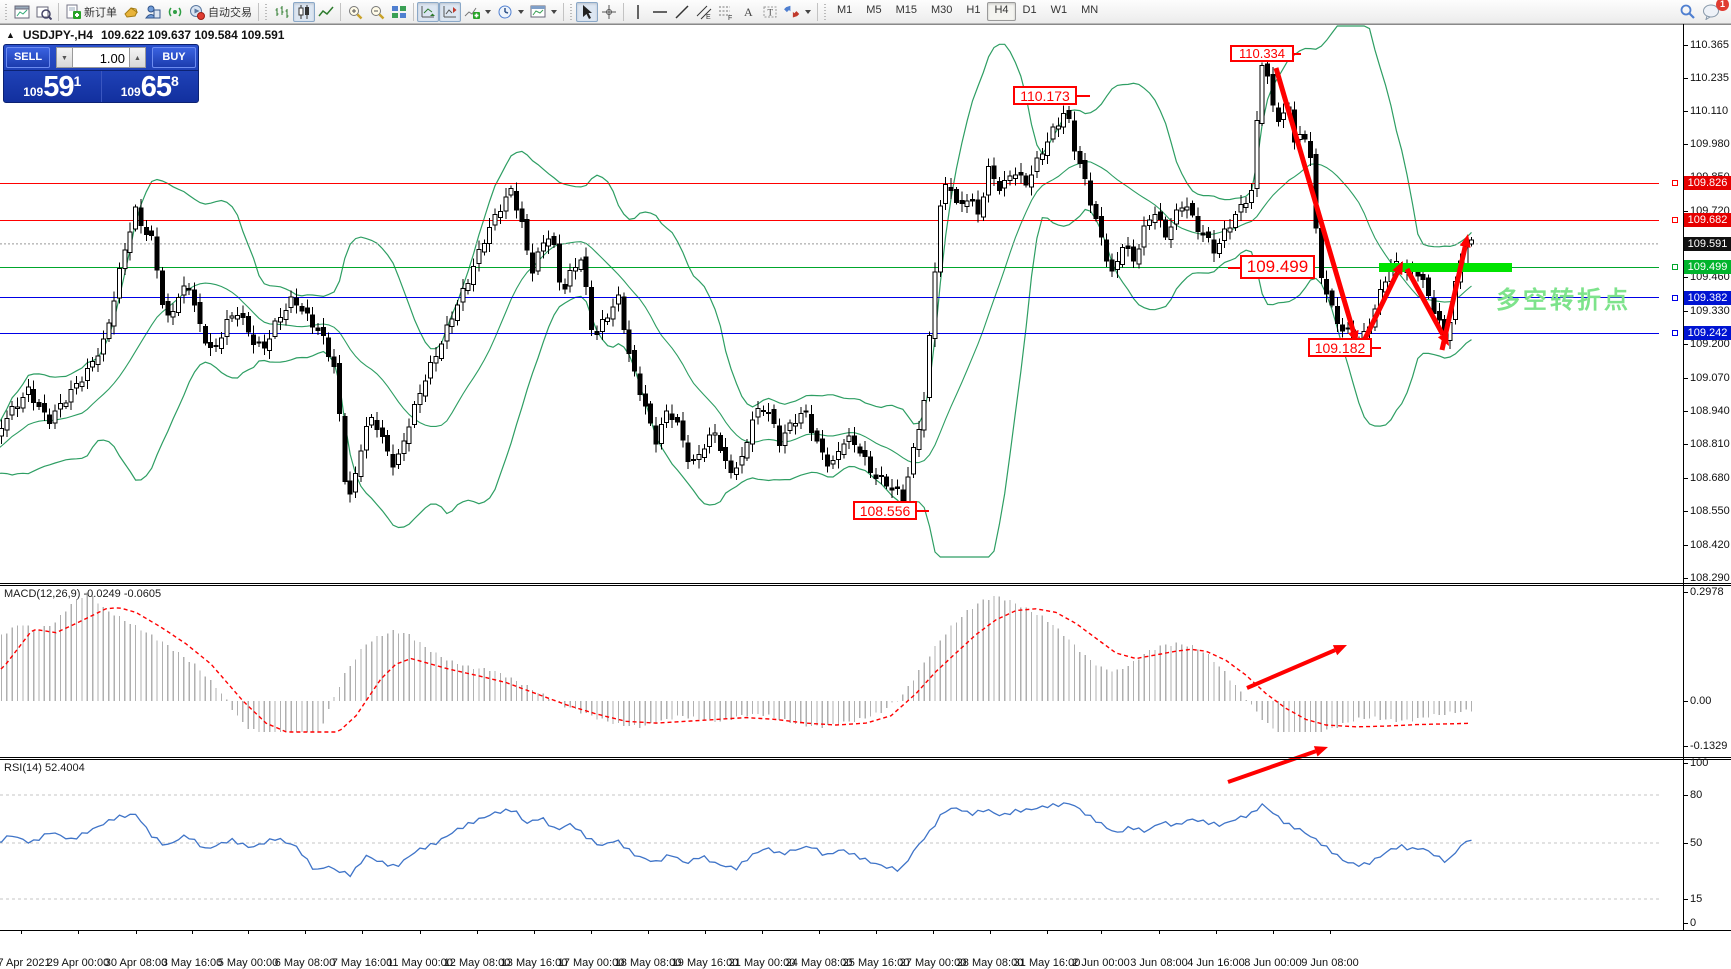  Describe the element at coordinates (1445, 267) in the screenshot. I see `support-zone-bar` at that location.